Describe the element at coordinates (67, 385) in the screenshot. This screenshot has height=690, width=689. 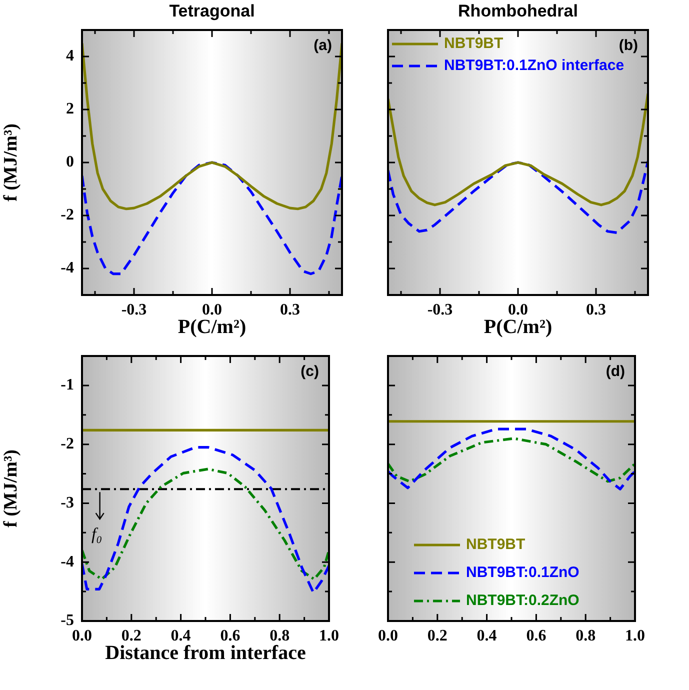
I see `y-tick-label: -1` at that location.